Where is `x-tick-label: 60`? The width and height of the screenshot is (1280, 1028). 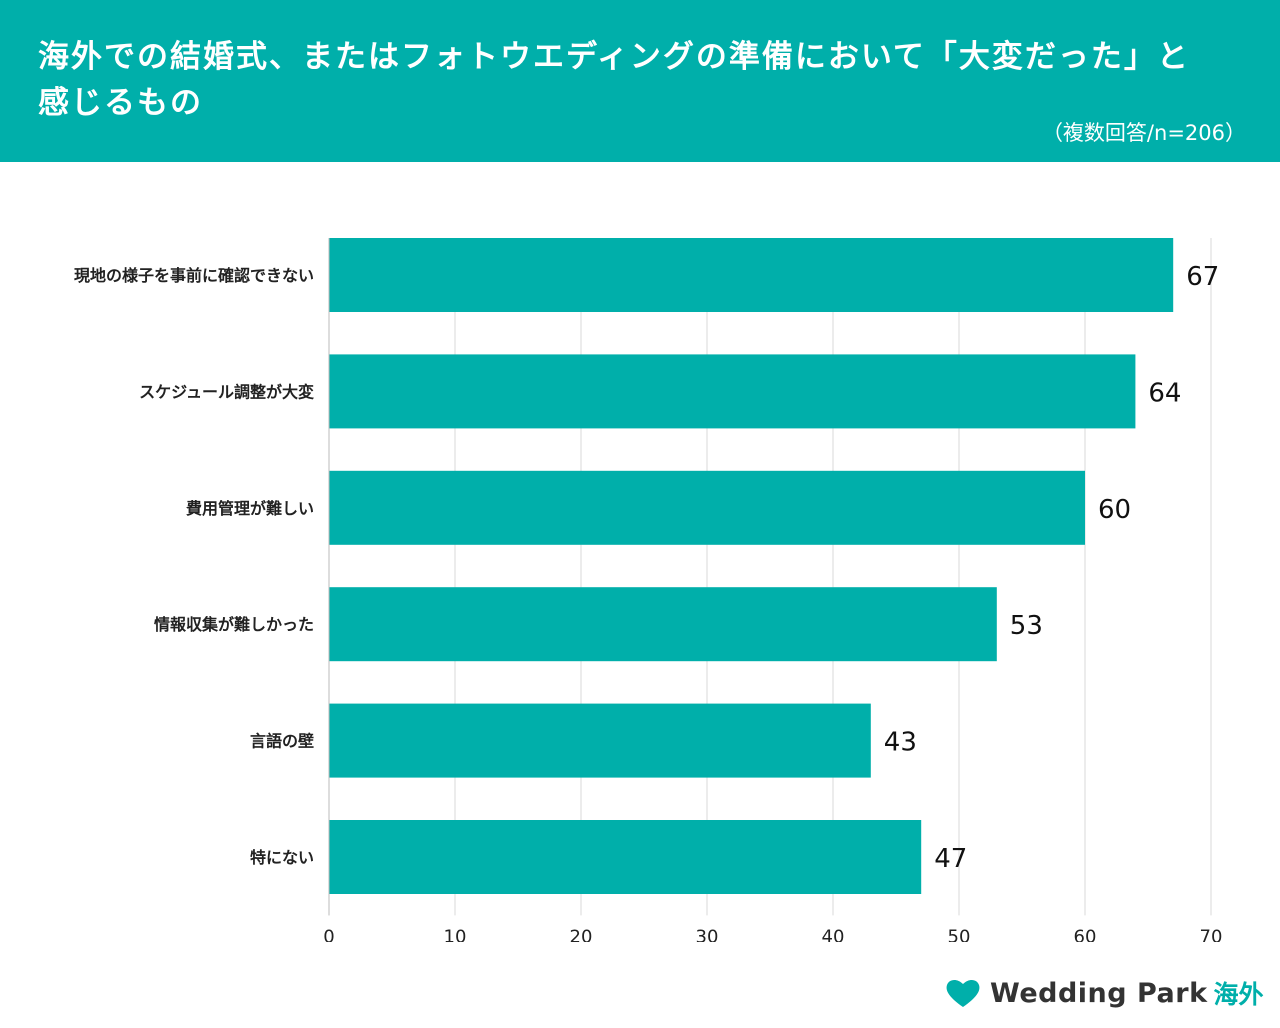
x-tick-label: 60 is located at coordinates (1085, 934).